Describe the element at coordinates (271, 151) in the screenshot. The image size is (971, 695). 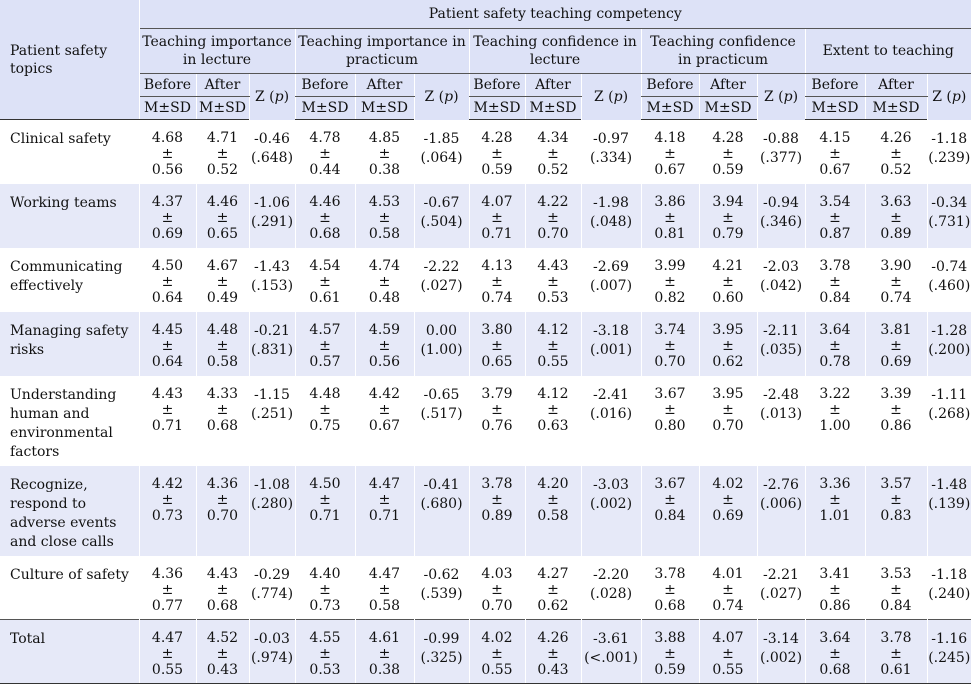
I see `z-p-cell: -0.46 (.648)` at that location.